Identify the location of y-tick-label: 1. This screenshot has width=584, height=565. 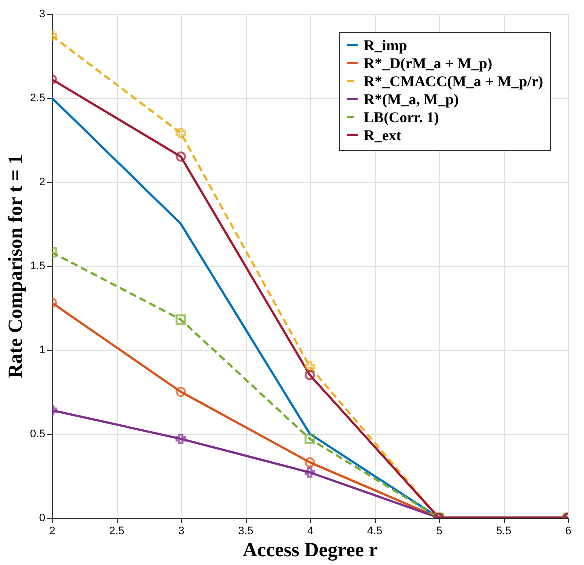
(42, 350).